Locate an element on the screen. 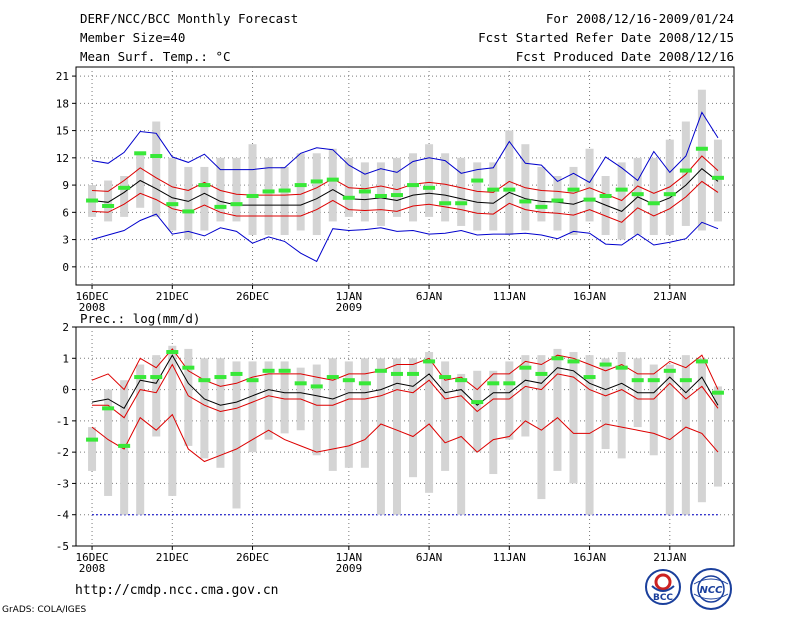  prec-ytick-label: -4 is located at coordinates (63, 515).